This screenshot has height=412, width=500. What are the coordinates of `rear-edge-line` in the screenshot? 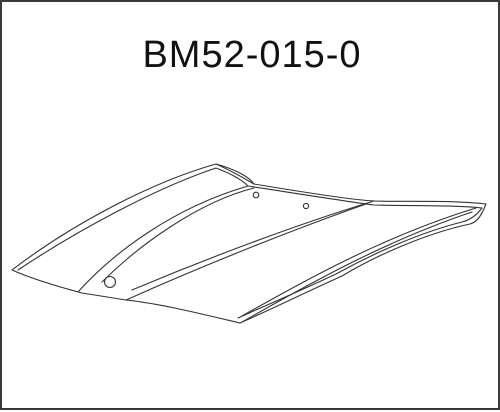 It's located at (235, 174).